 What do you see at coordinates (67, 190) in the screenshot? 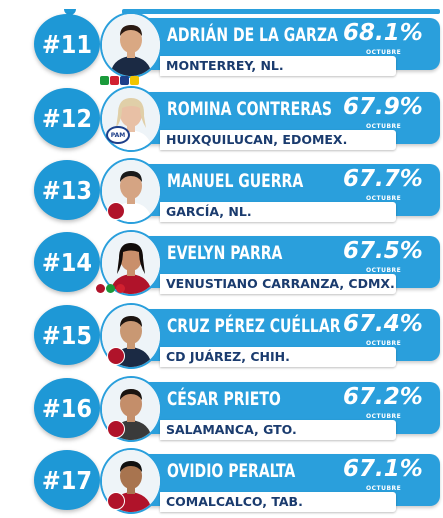
I see `rank-badge: #13` at bounding box center [67, 190].